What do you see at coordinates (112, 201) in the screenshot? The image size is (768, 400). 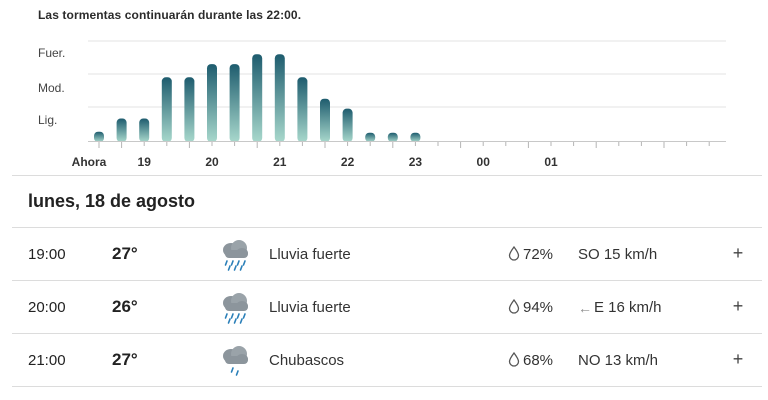 I see `day-heading: lunes, 18 de agosto` at bounding box center [112, 201].